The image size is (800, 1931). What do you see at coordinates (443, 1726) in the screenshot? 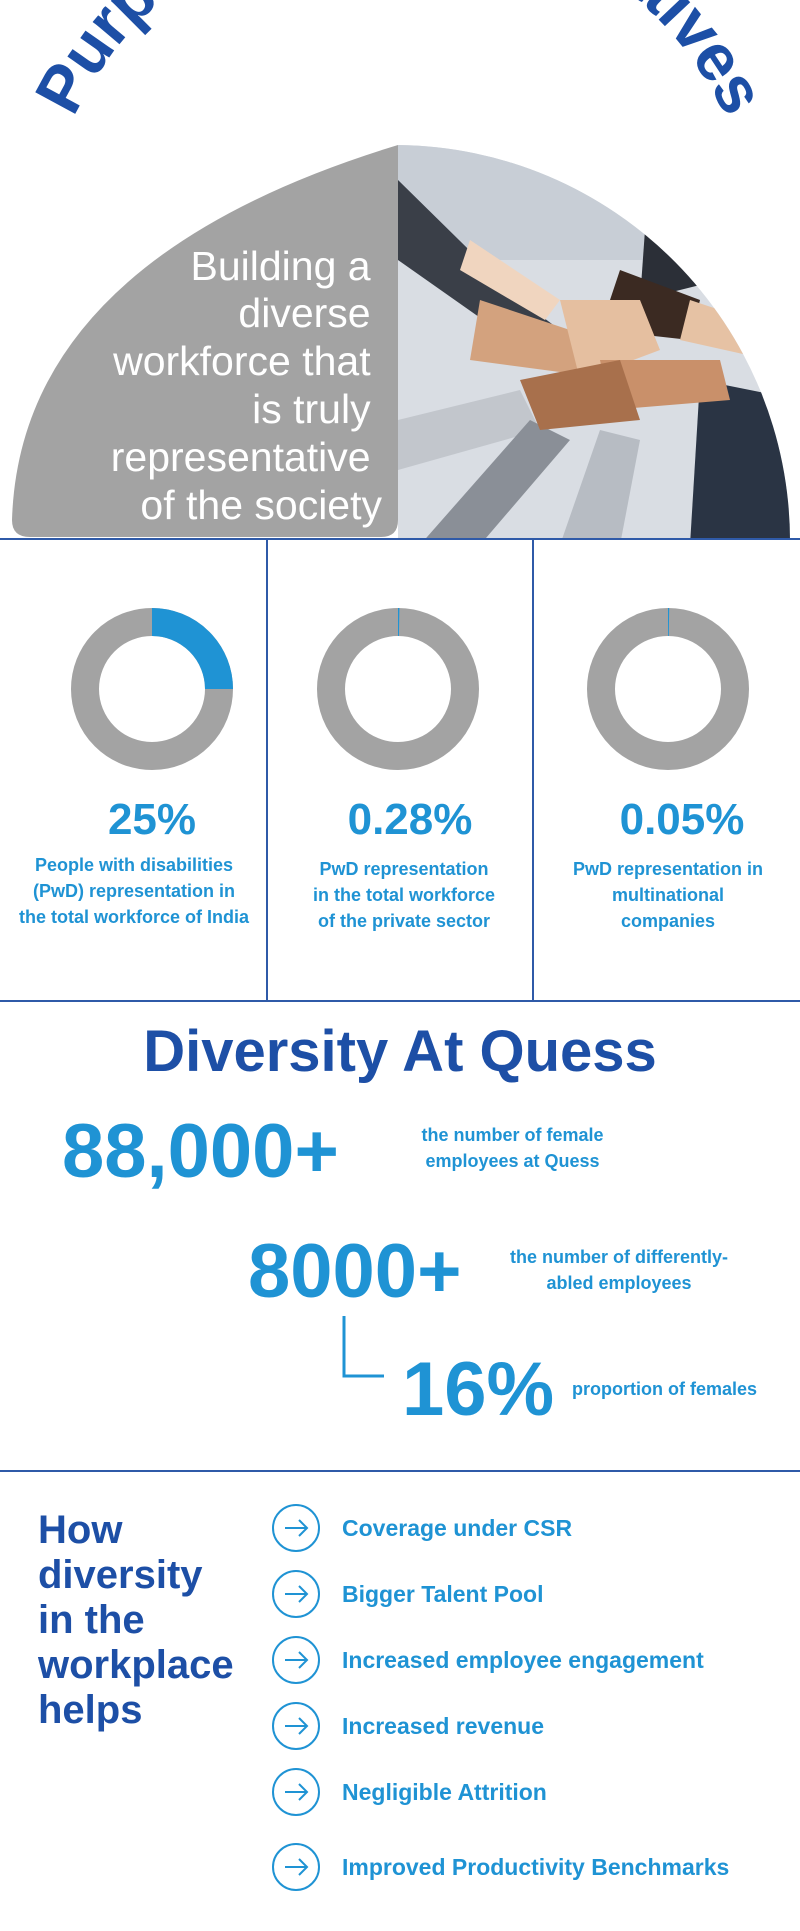
I see `benefit-label: Increased revenue` at bounding box center [443, 1726].